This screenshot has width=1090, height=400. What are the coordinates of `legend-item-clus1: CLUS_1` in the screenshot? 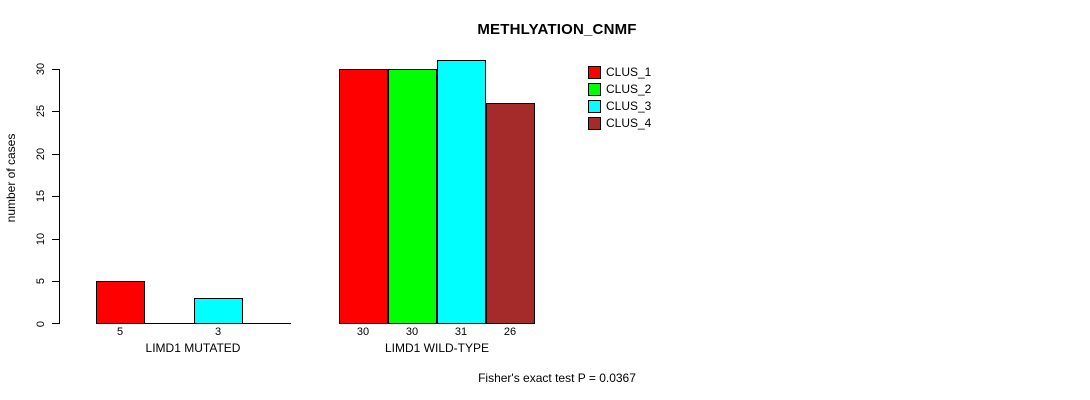 It's located at (620, 72).